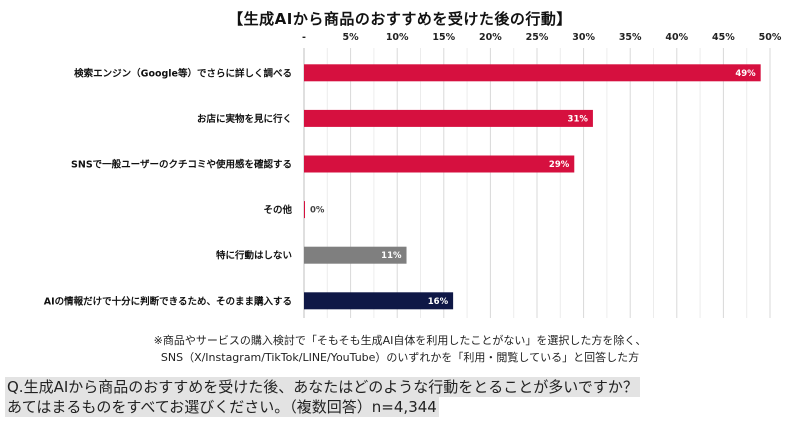  I want to click on x-tick-label: 25%, so click(537, 37).